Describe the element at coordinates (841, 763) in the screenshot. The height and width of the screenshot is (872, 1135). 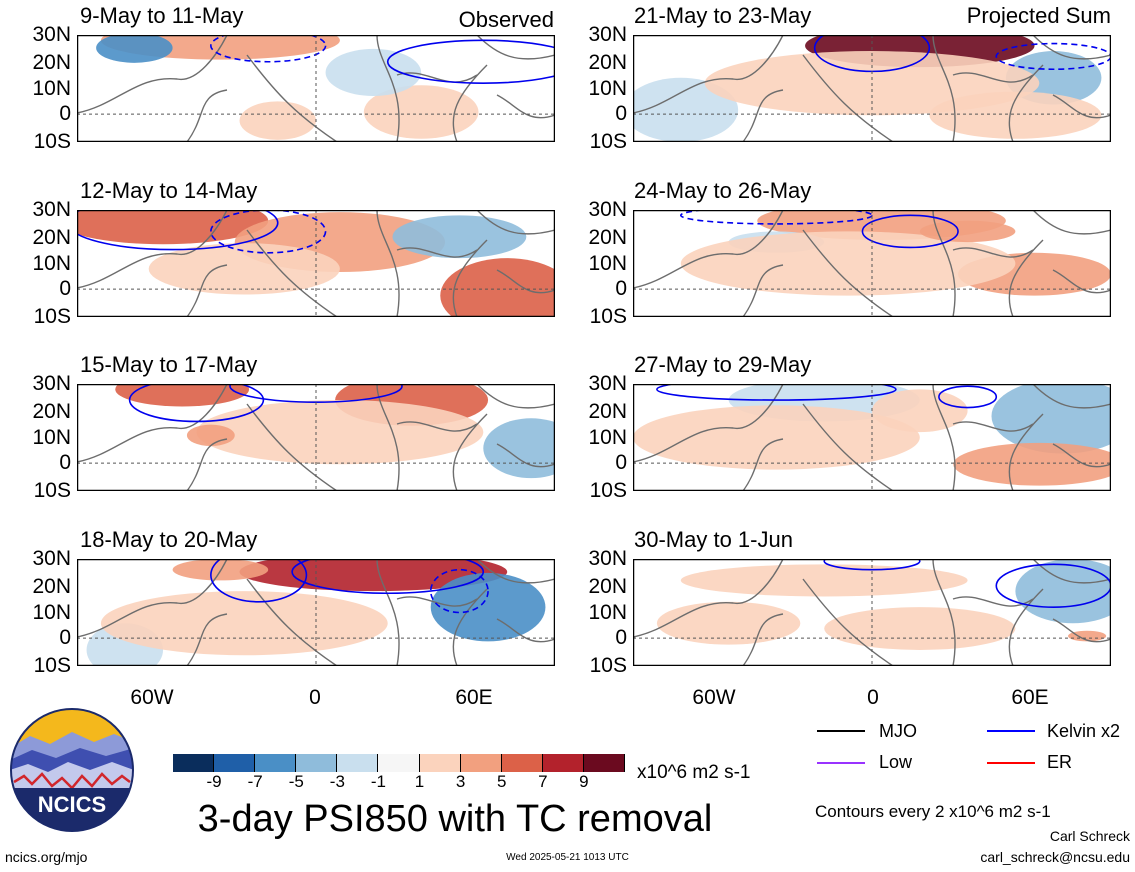
I see `legend-swatch-low` at that location.